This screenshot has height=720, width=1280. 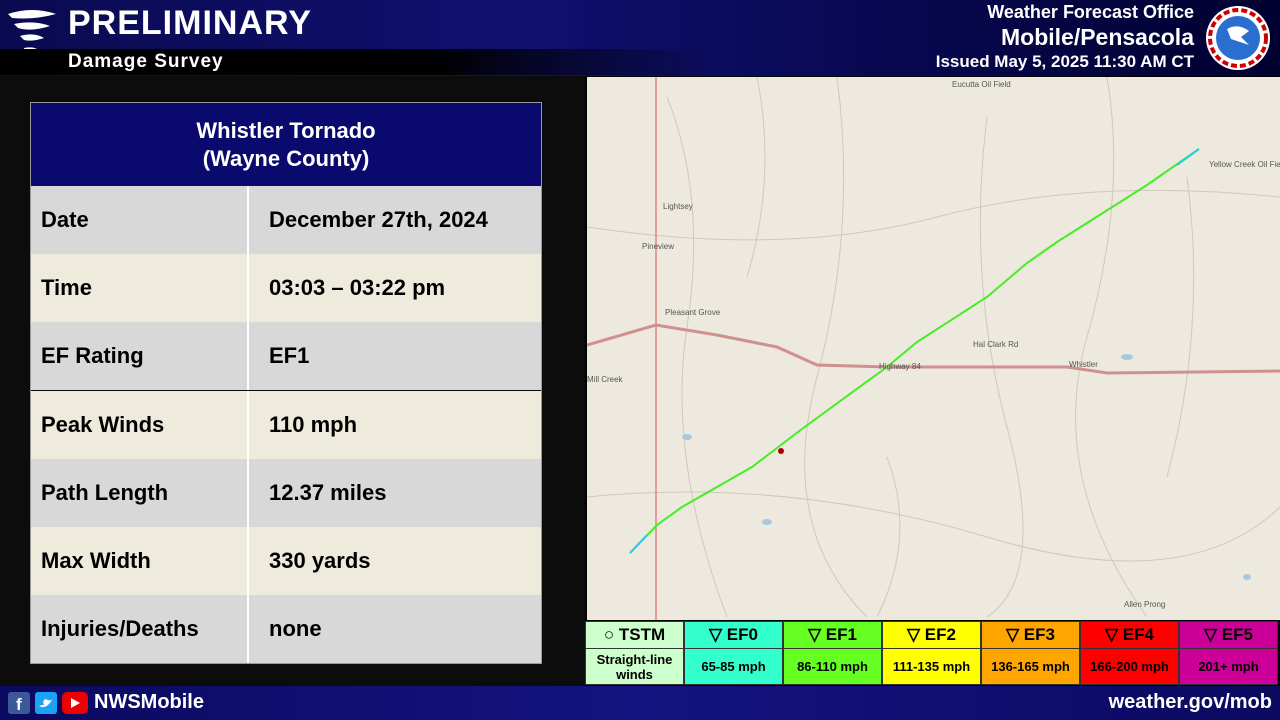 What do you see at coordinates (1129, 666) in the screenshot?
I see `legend-range: 166-200 mph` at bounding box center [1129, 666].